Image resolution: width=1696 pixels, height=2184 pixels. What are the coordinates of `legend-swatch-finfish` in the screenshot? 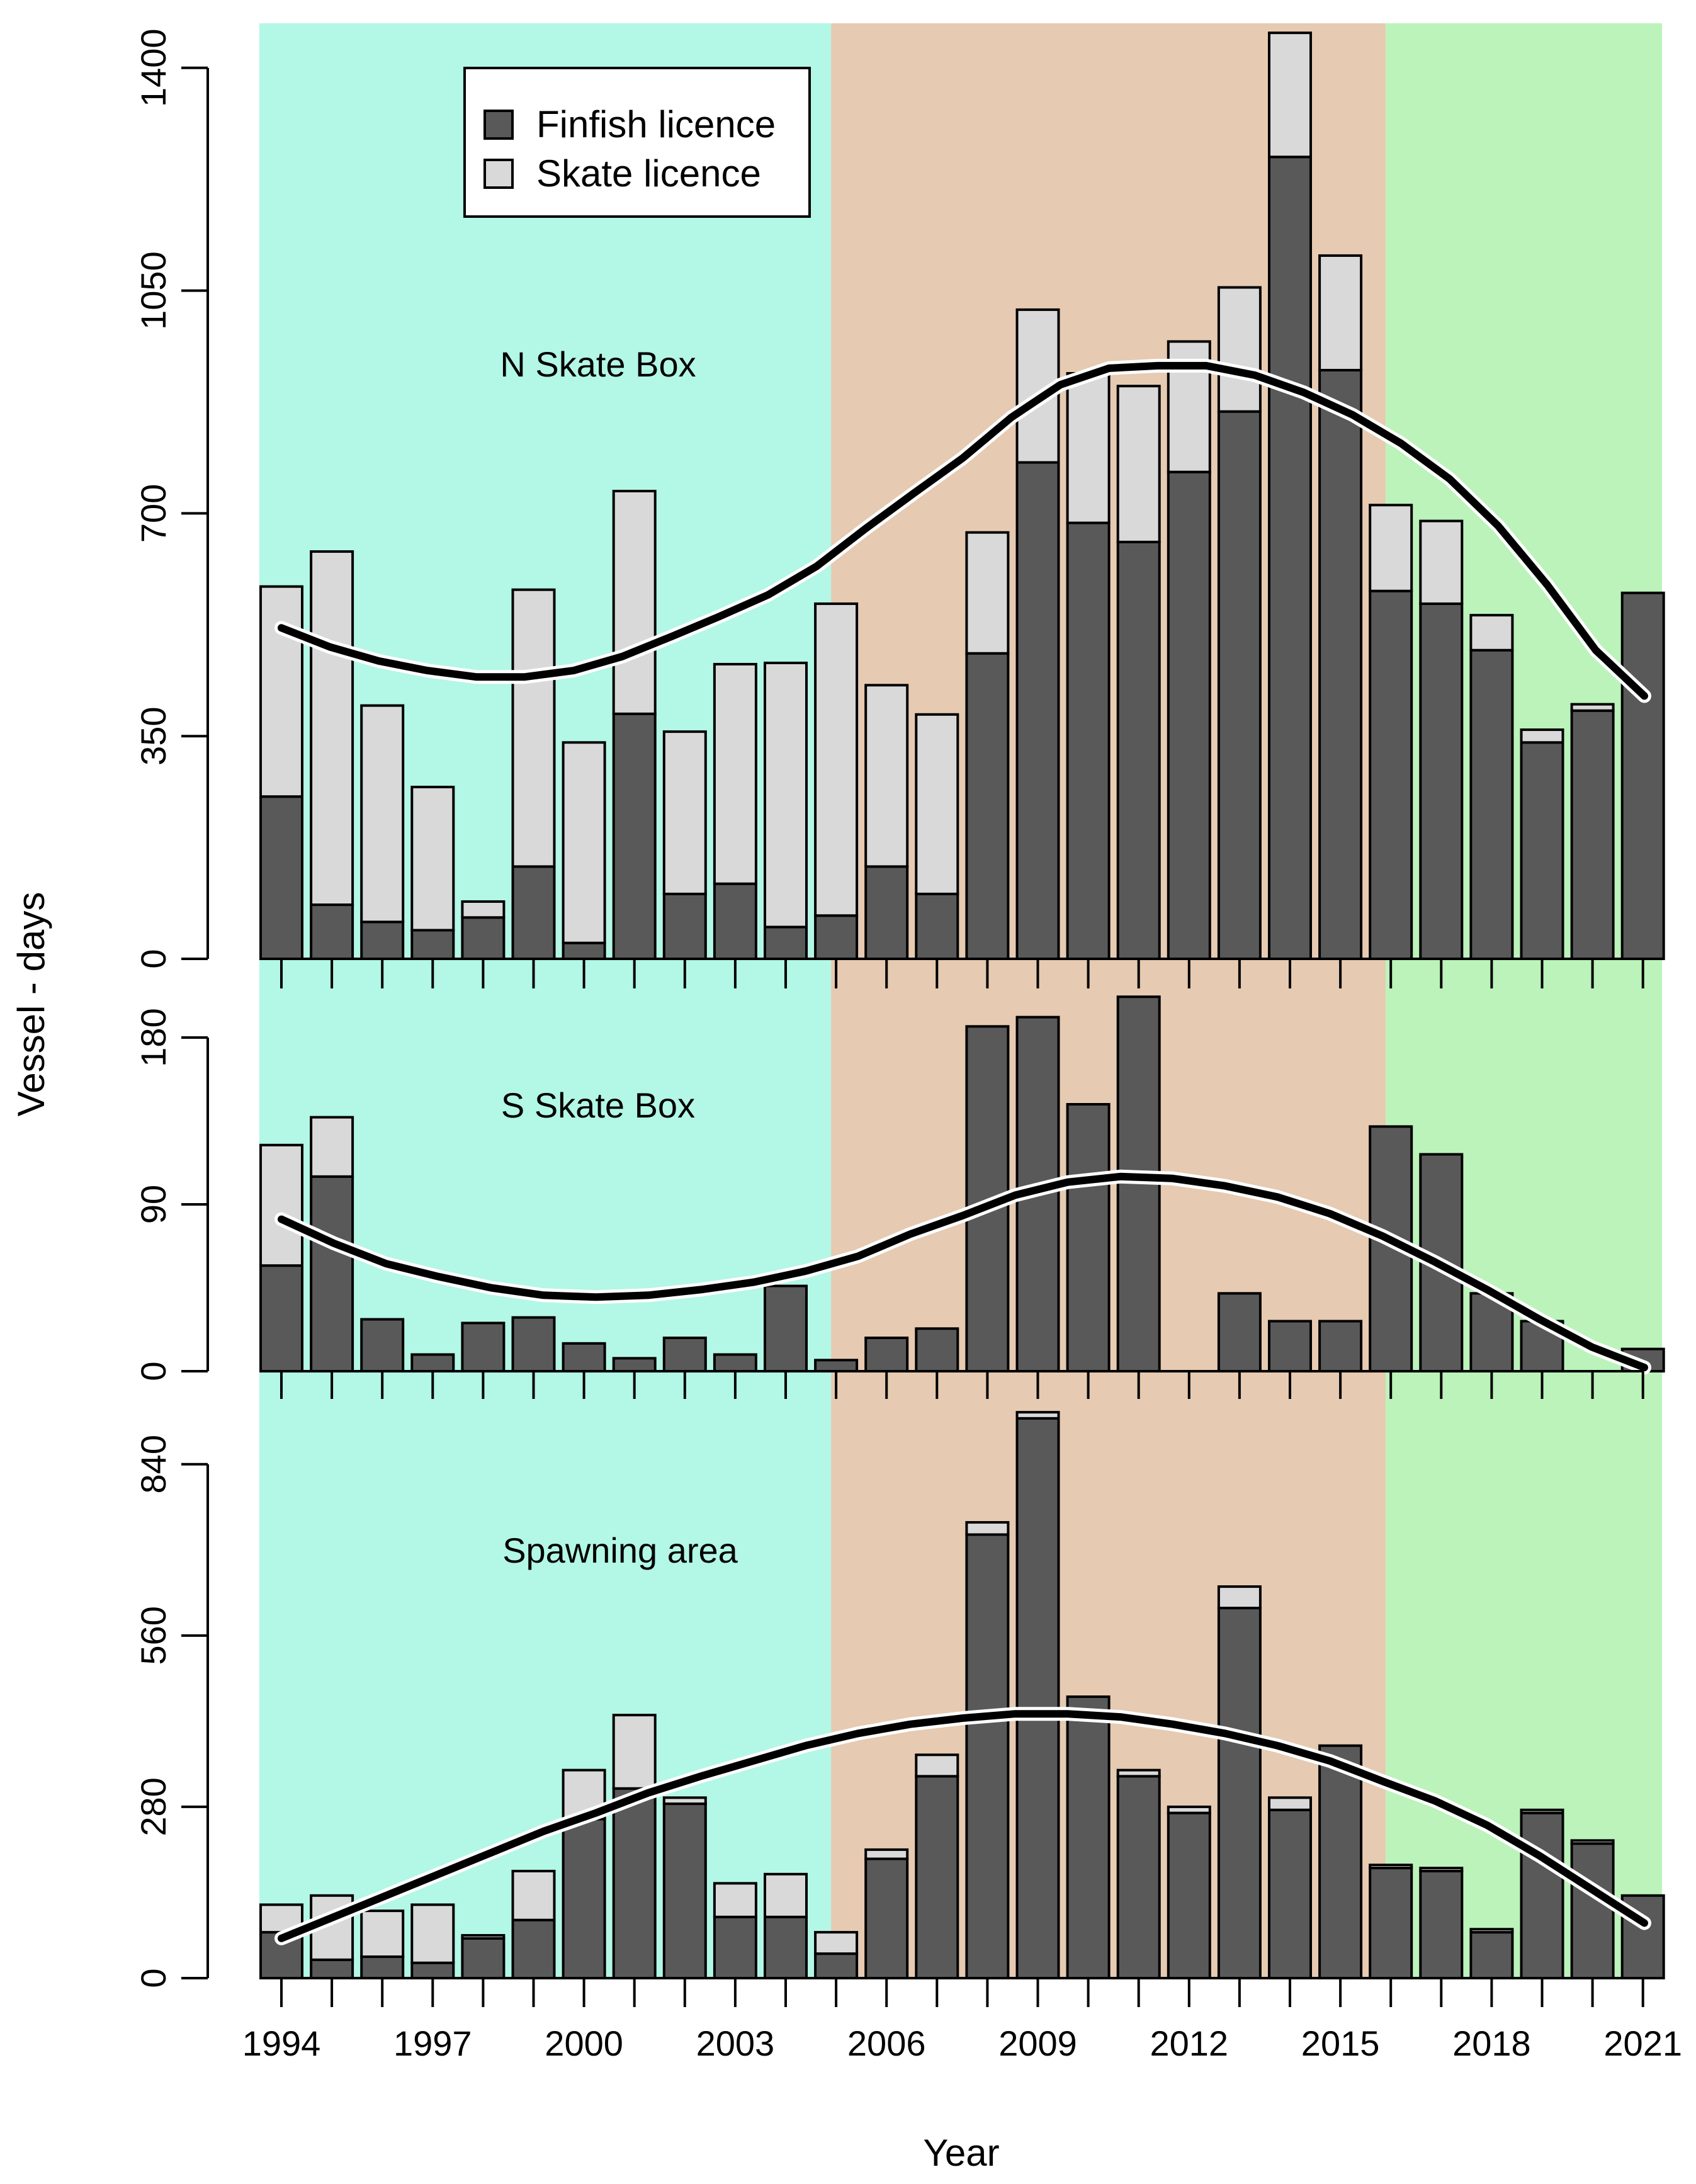 It's located at (498, 125).